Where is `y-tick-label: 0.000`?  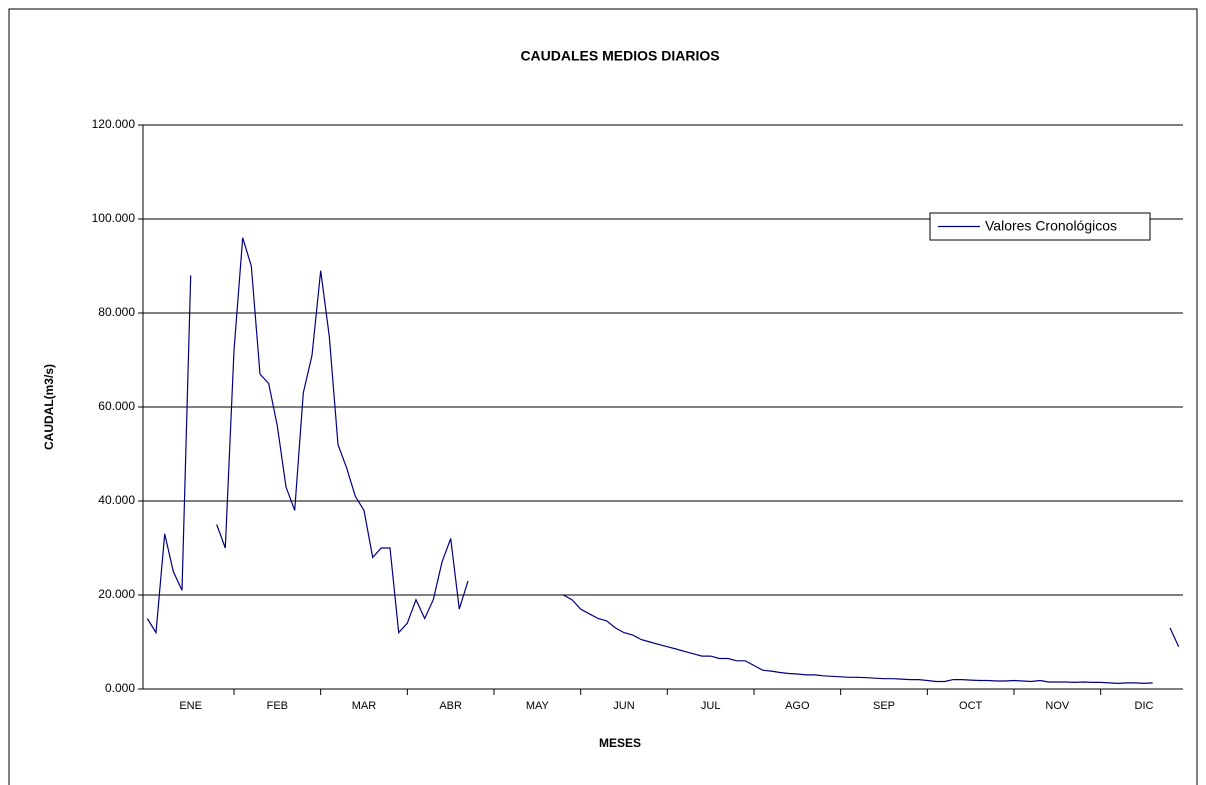
y-tick-label: 0.000 is located at coordinates (120, 688).